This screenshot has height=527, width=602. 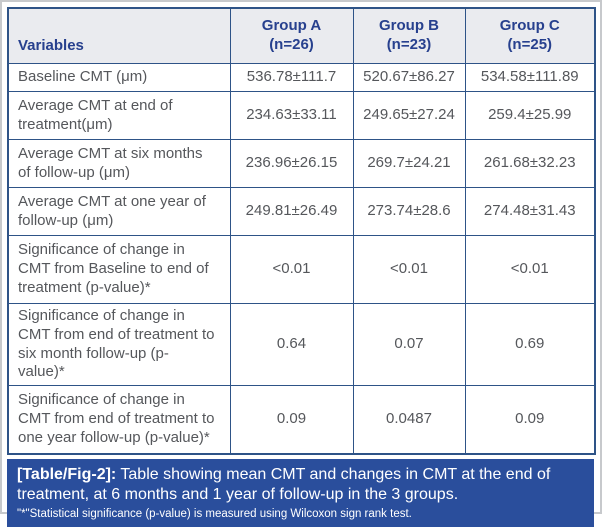 What do you see at coordinates (292, 45) in the screenshot?
I see `group-a-n: (n=26)` at bounding box center [292, 45].